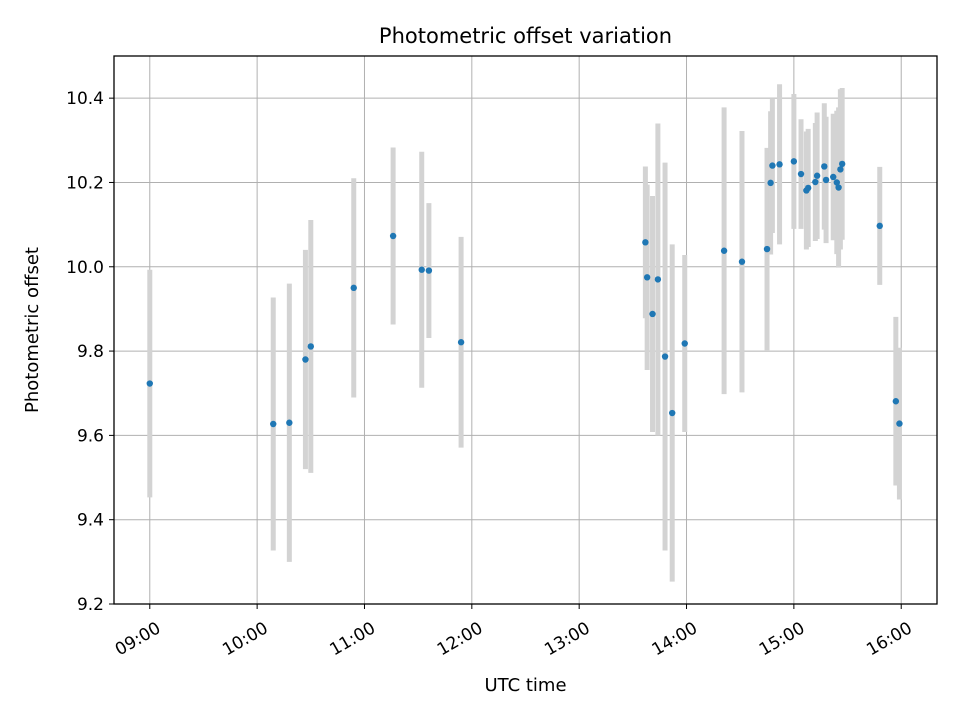  I want to click on y-tick-label: 9.6, so click(90, 436).